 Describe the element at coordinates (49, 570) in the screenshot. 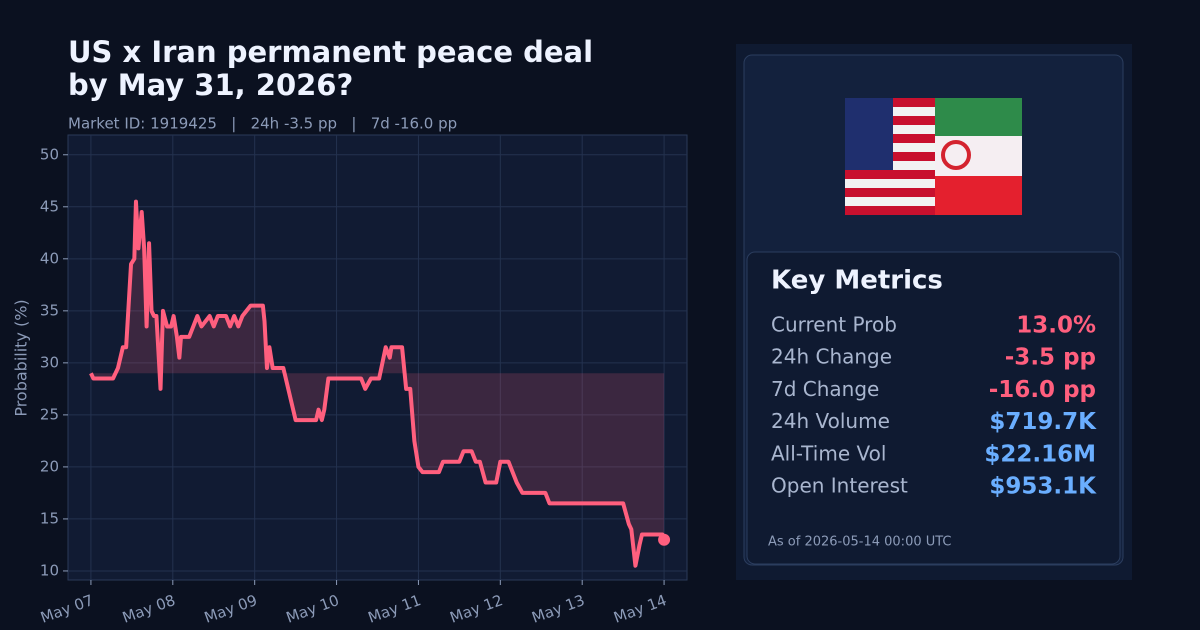

I see `y-tick-label: 10` at that location.